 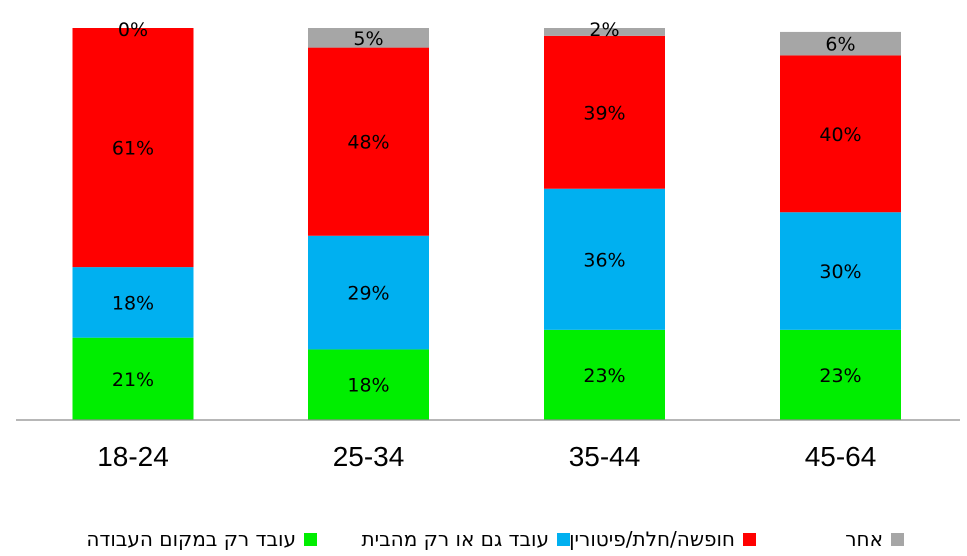 I want to click on category-labels-group: 18-24 25-34 35-44 45-64, so click(x=486, y=456).